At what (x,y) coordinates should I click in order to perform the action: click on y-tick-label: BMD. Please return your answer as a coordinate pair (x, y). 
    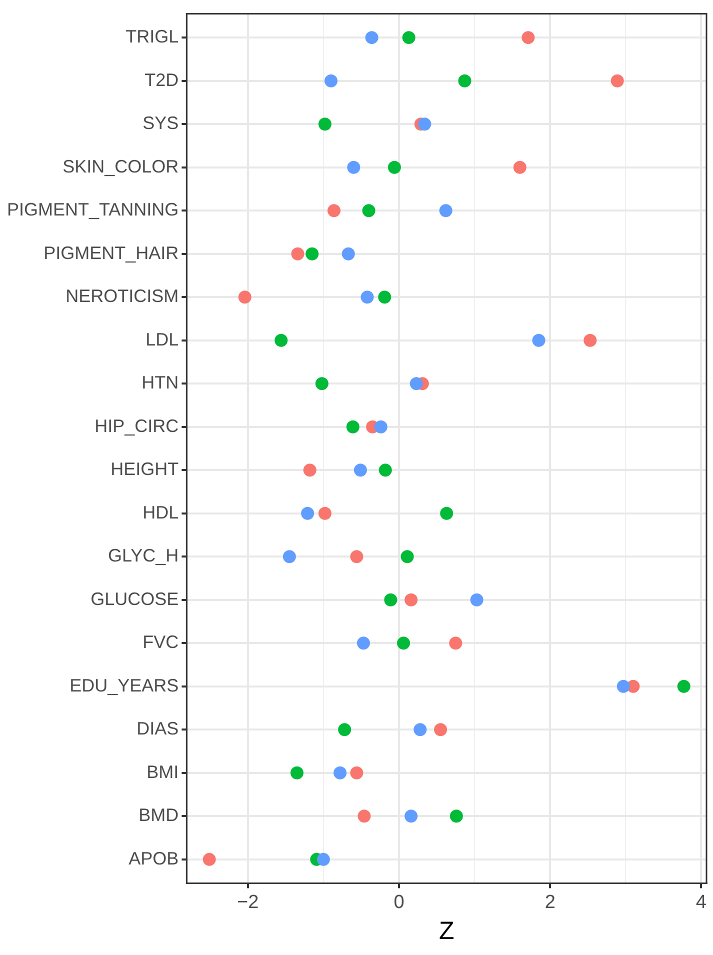
    Looking at the image, I should click on (158, 815).